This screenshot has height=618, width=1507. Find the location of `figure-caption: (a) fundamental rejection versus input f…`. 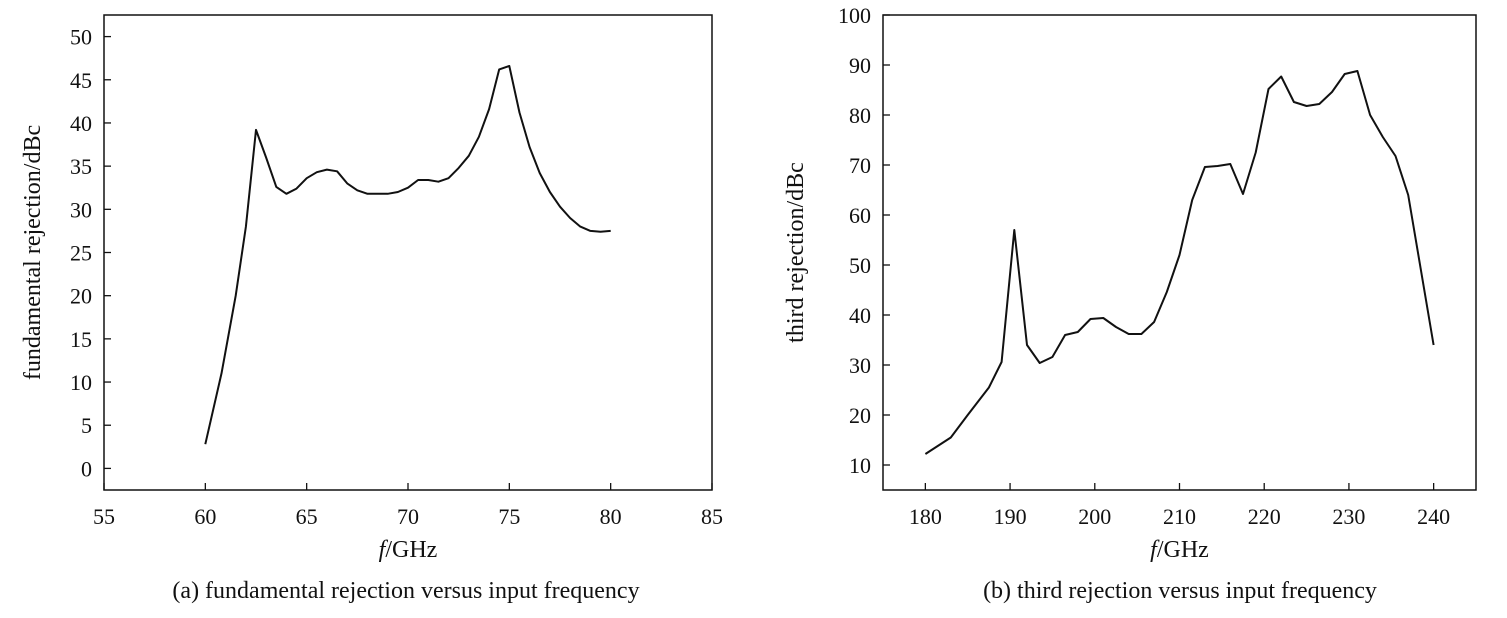

figure-caption: (a) fundamental rejection versus input f… is located at coordinates (405, 591).